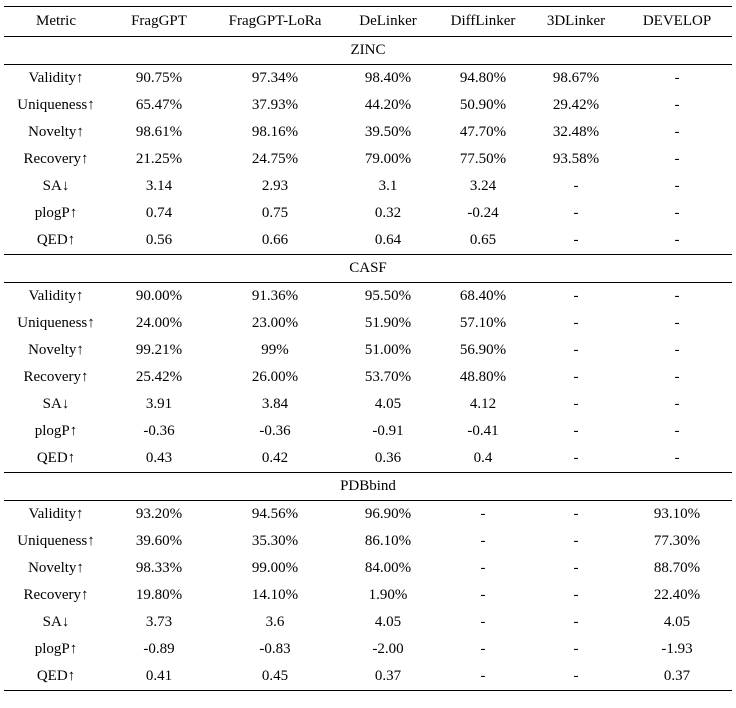 The width and height of the screenshot is (736, 708). I want to click on cell-delinker: 84.00%, so click(388, 568).